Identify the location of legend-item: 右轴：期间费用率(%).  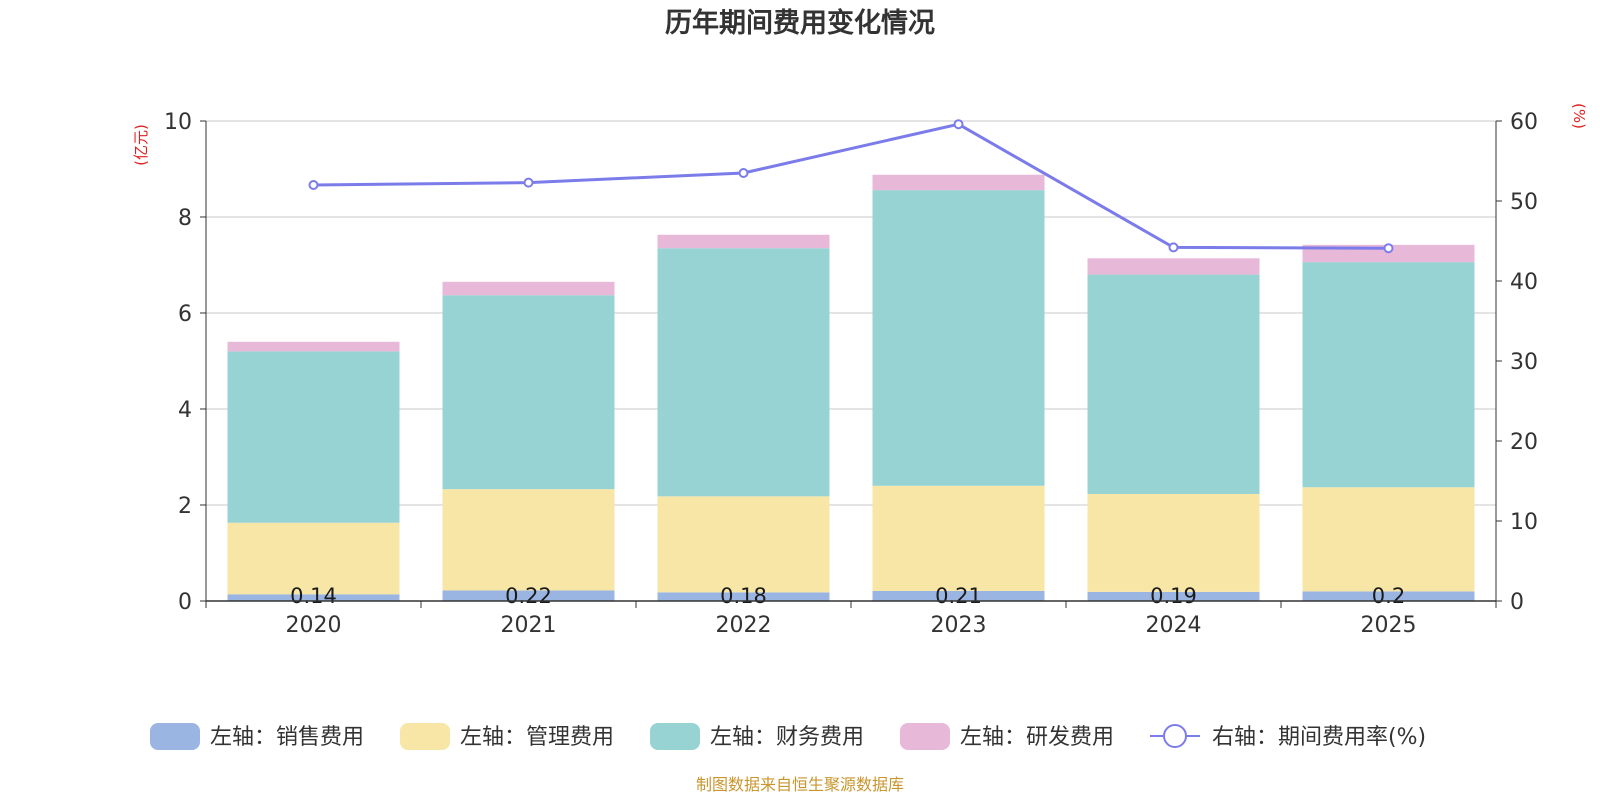
(1288, 737).